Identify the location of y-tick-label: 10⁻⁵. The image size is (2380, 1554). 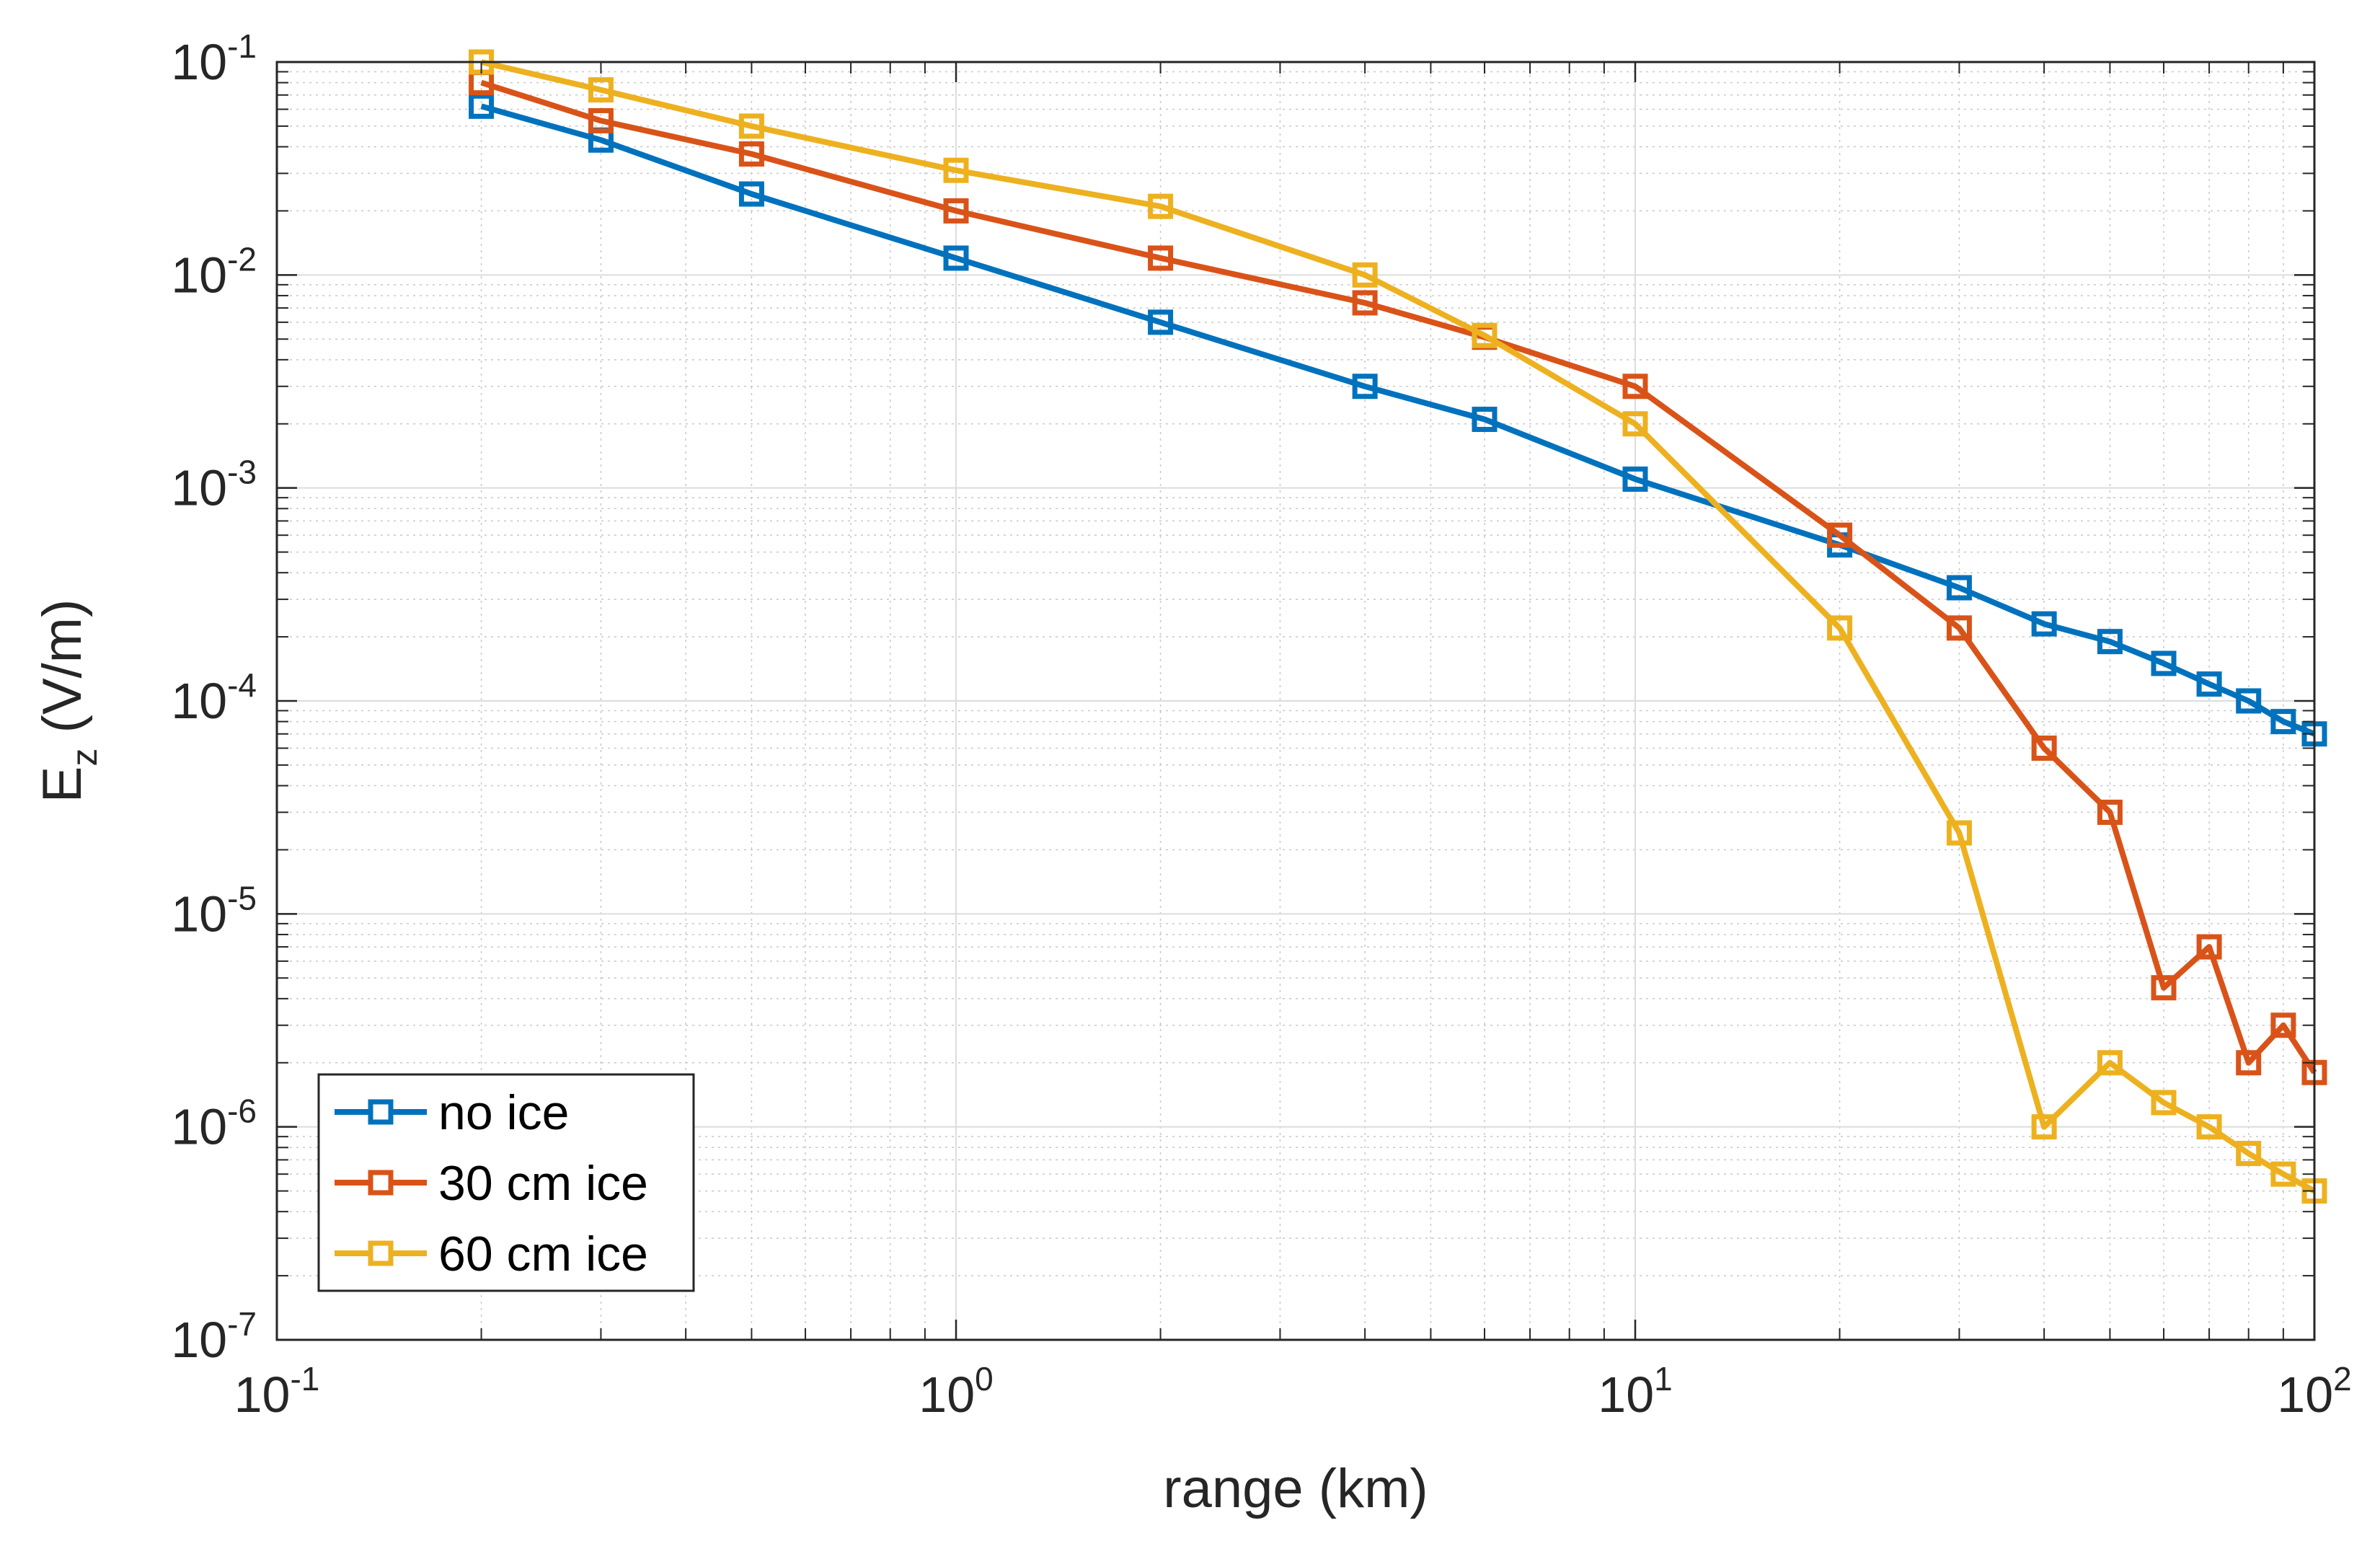
(214, 911).